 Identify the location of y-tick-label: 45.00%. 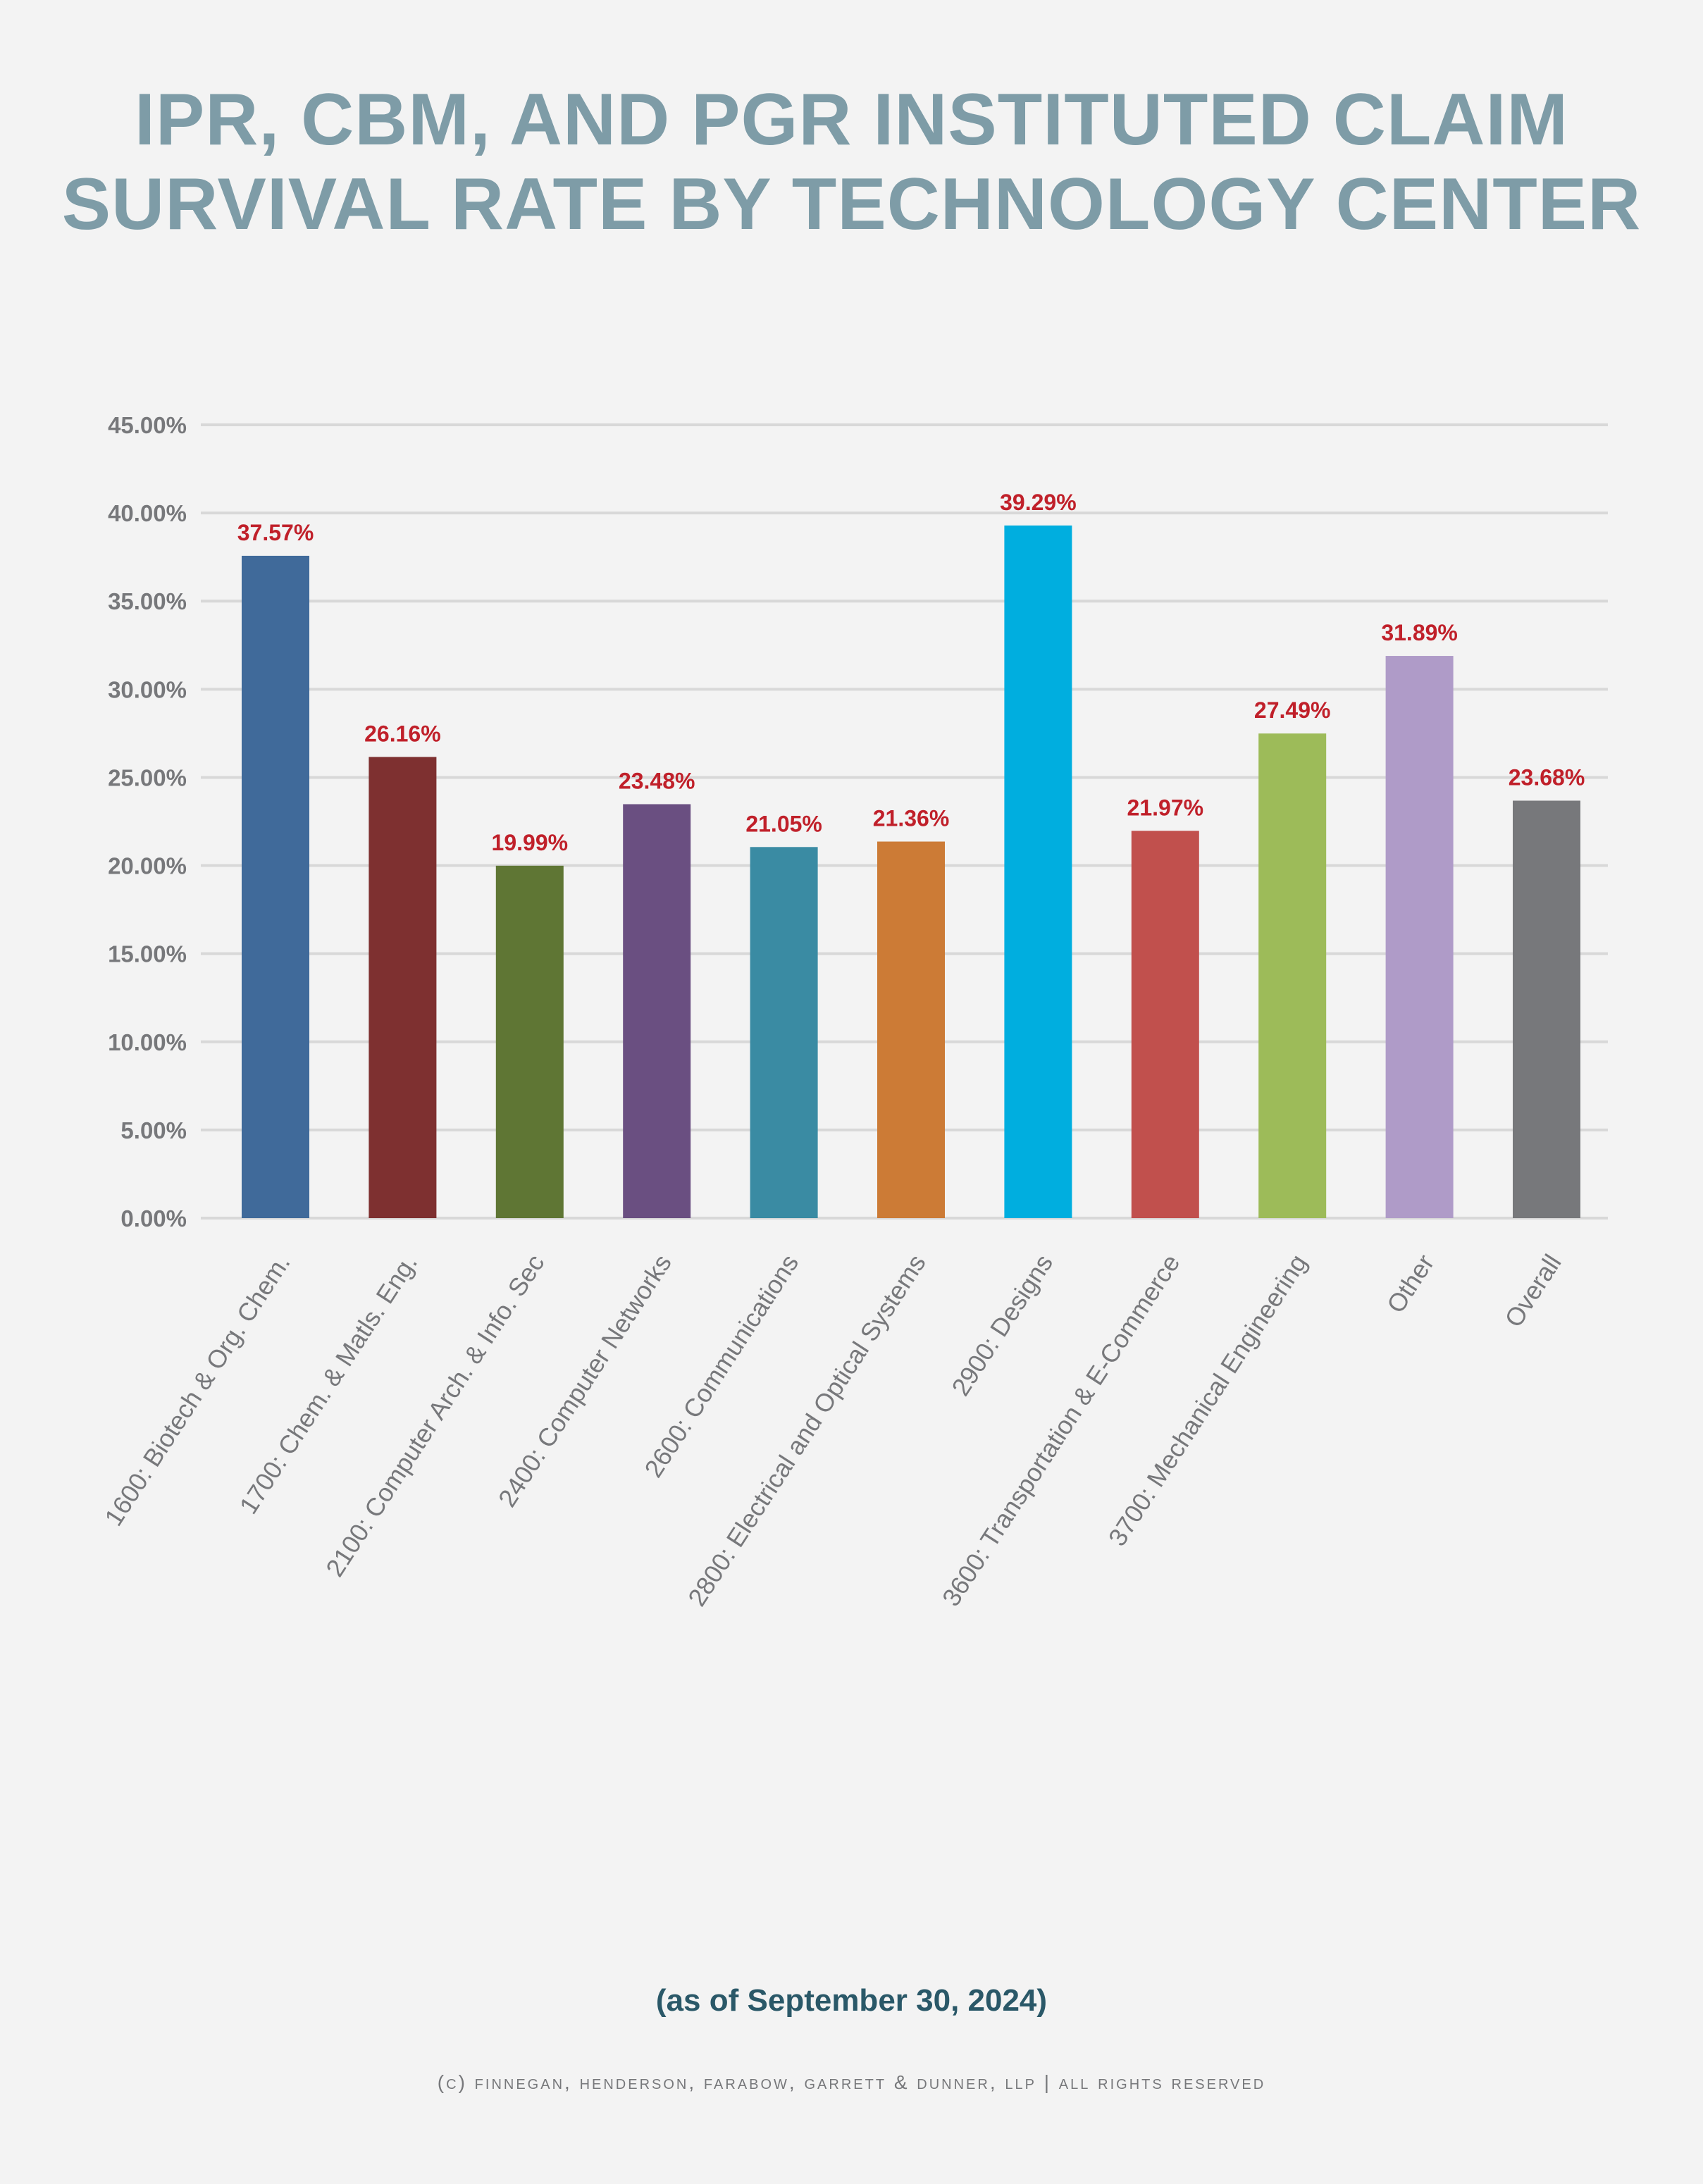
(148, 425).